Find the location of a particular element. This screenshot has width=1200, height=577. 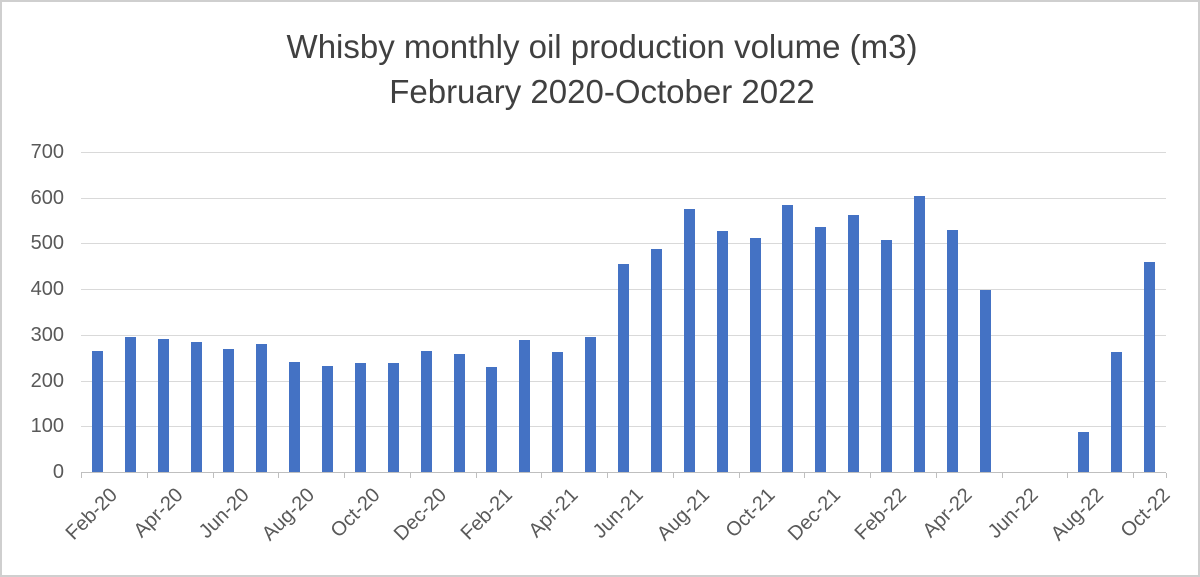

x-axis-label-Oct-22: Oct-22 is located at coordinates (1145, 513).